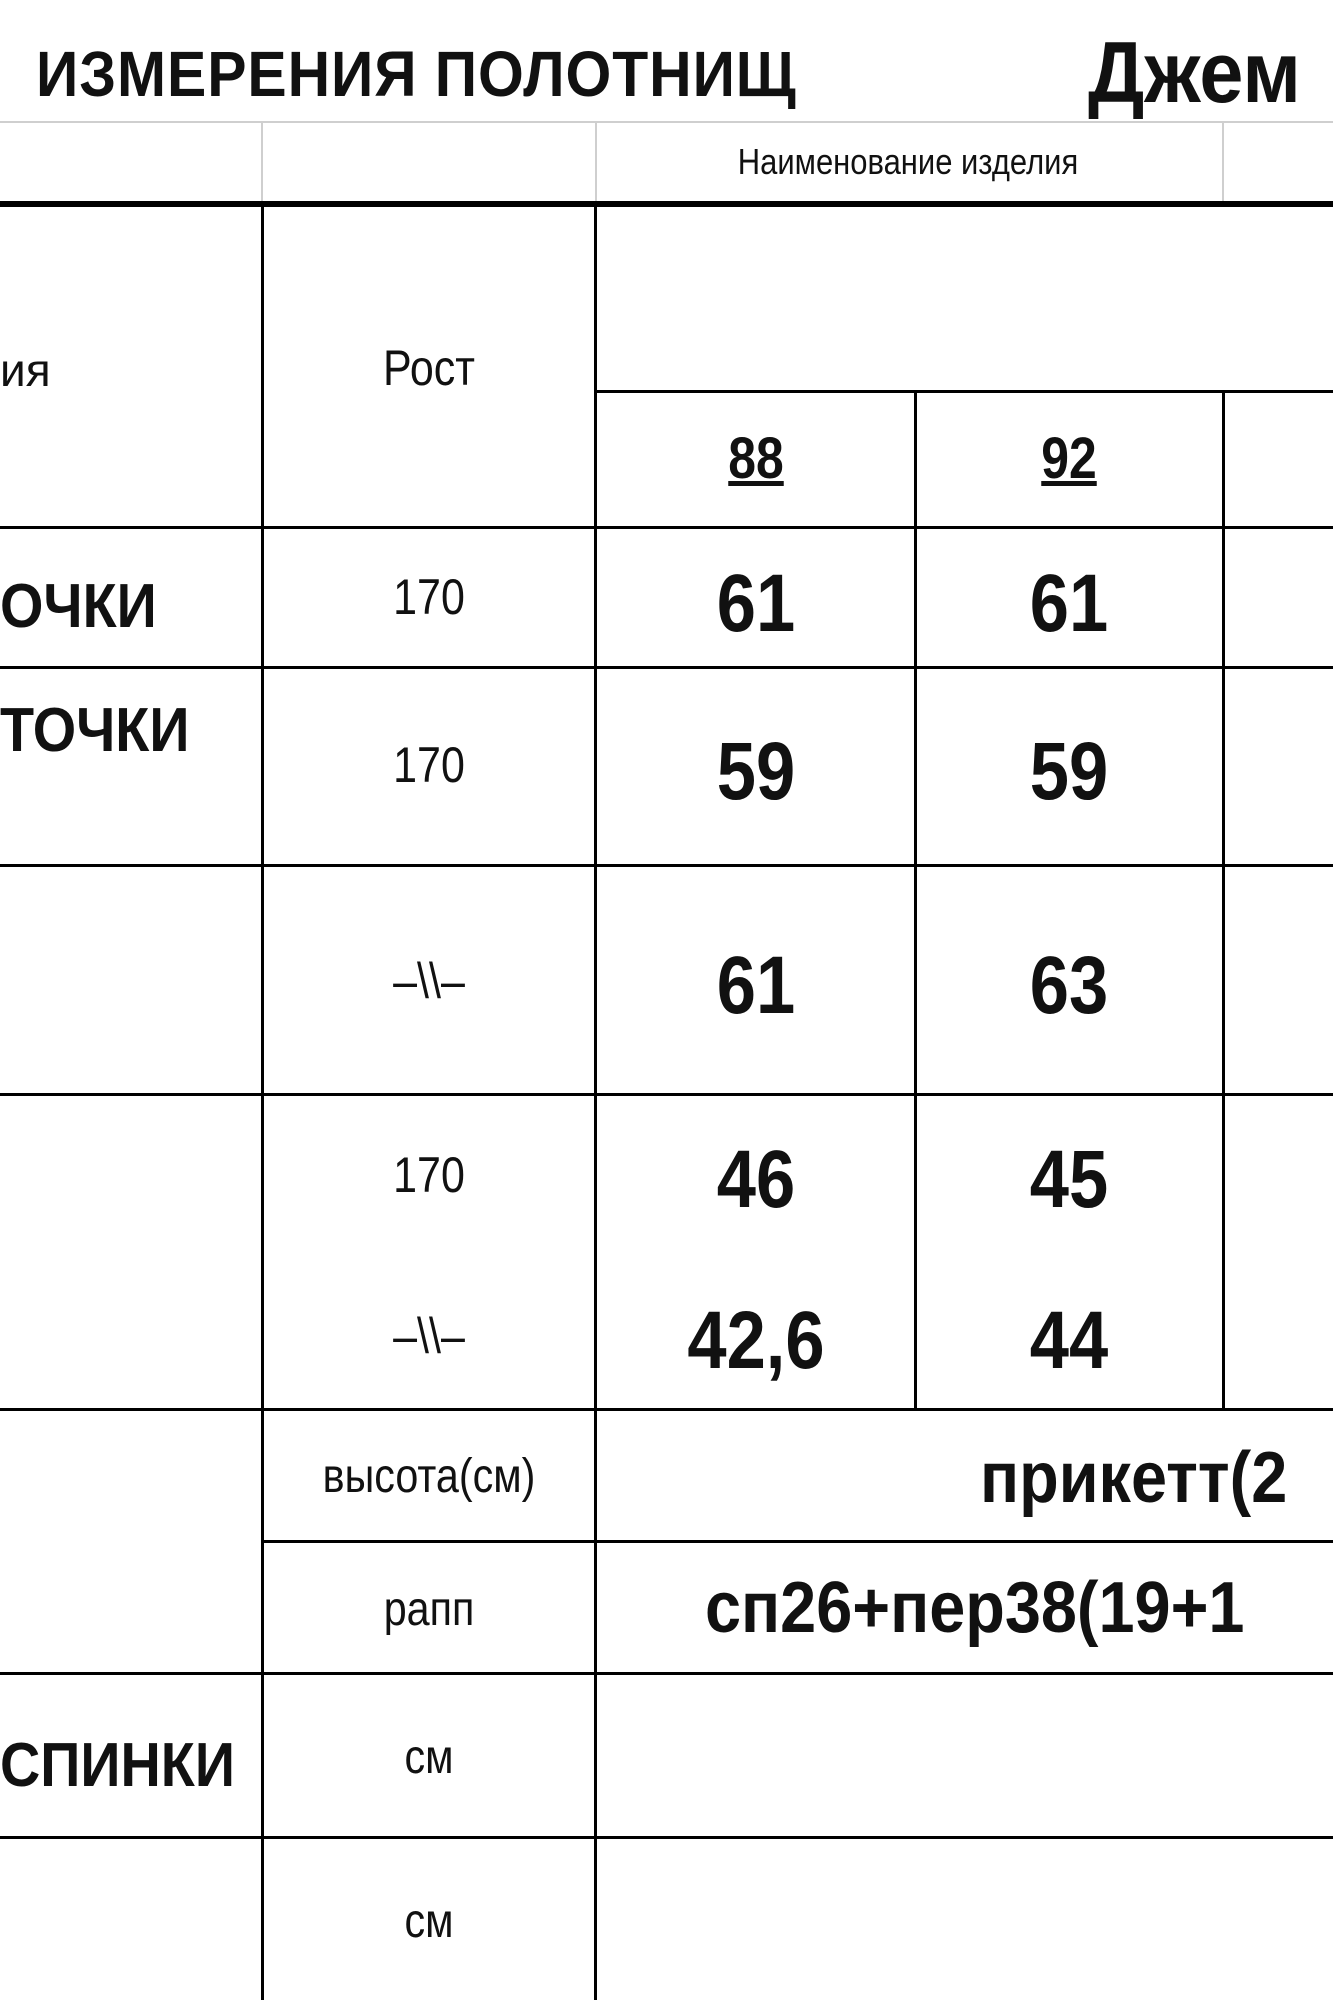 This screenshot has height=2000, width=1333. Describe the element at coordinates (429, 1476) in the screenshot. I see `pattern-height-label: высота(см)` at that location.